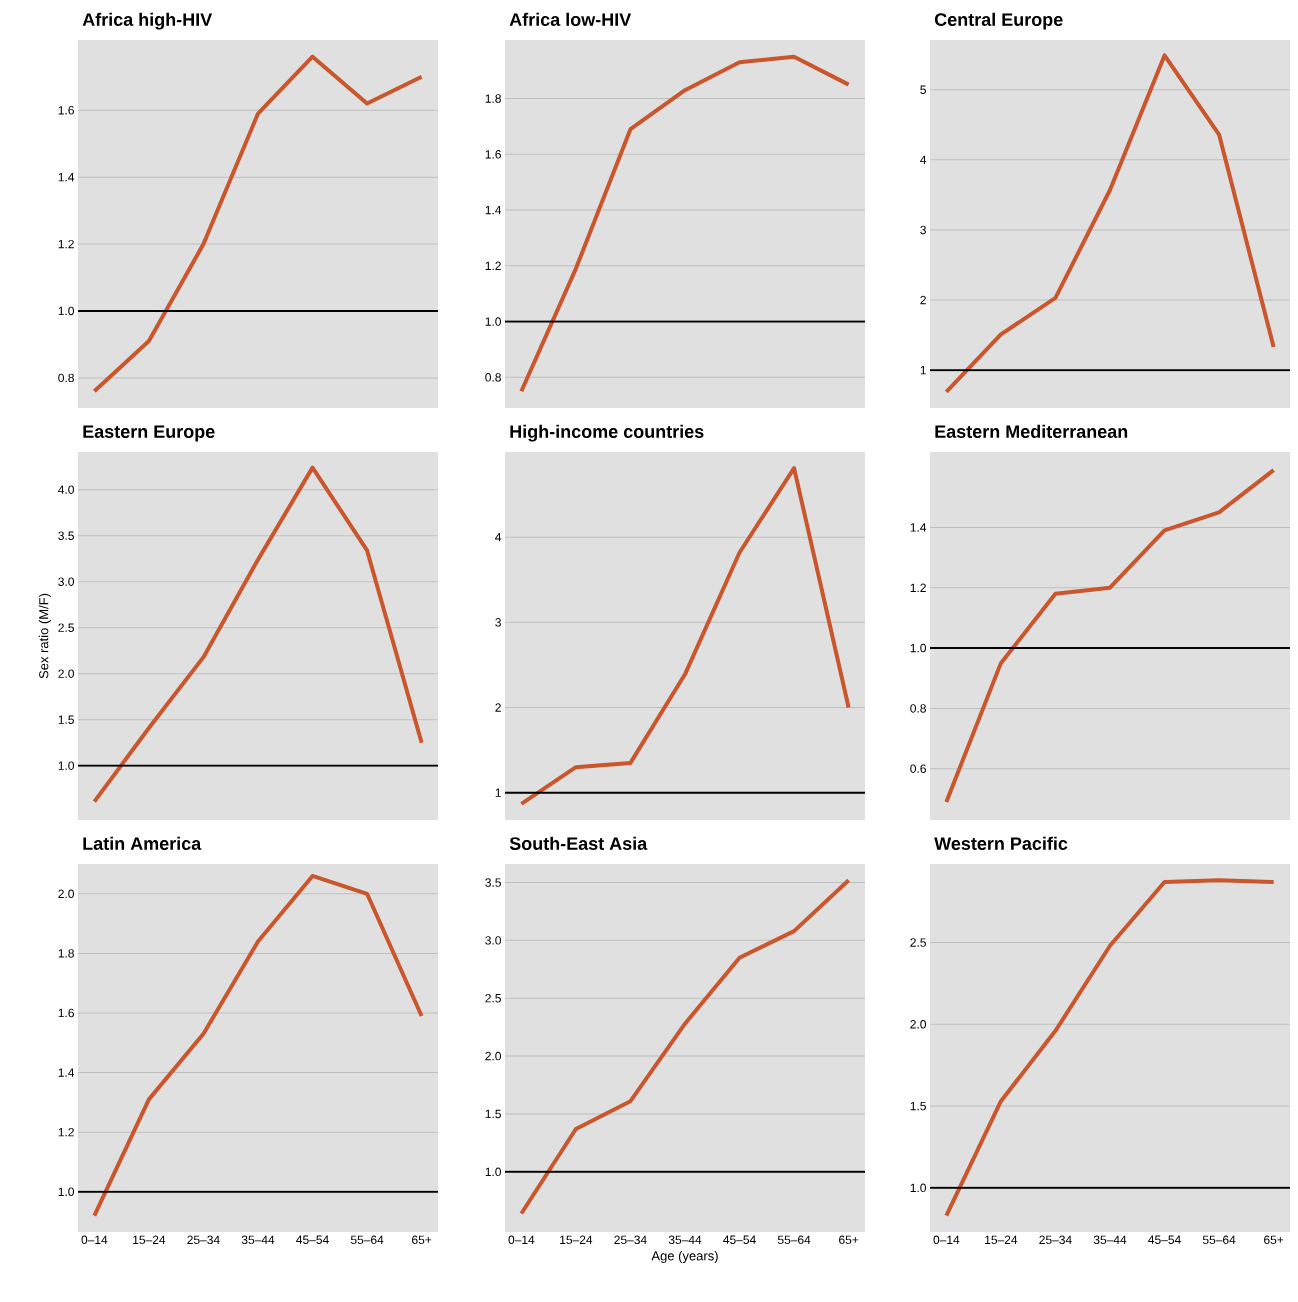 This screenshot has width=1298, height=1302. Describe the element at coordinates (923, 89) in the screenshot. I see `y-tick-label: 5` at that location.